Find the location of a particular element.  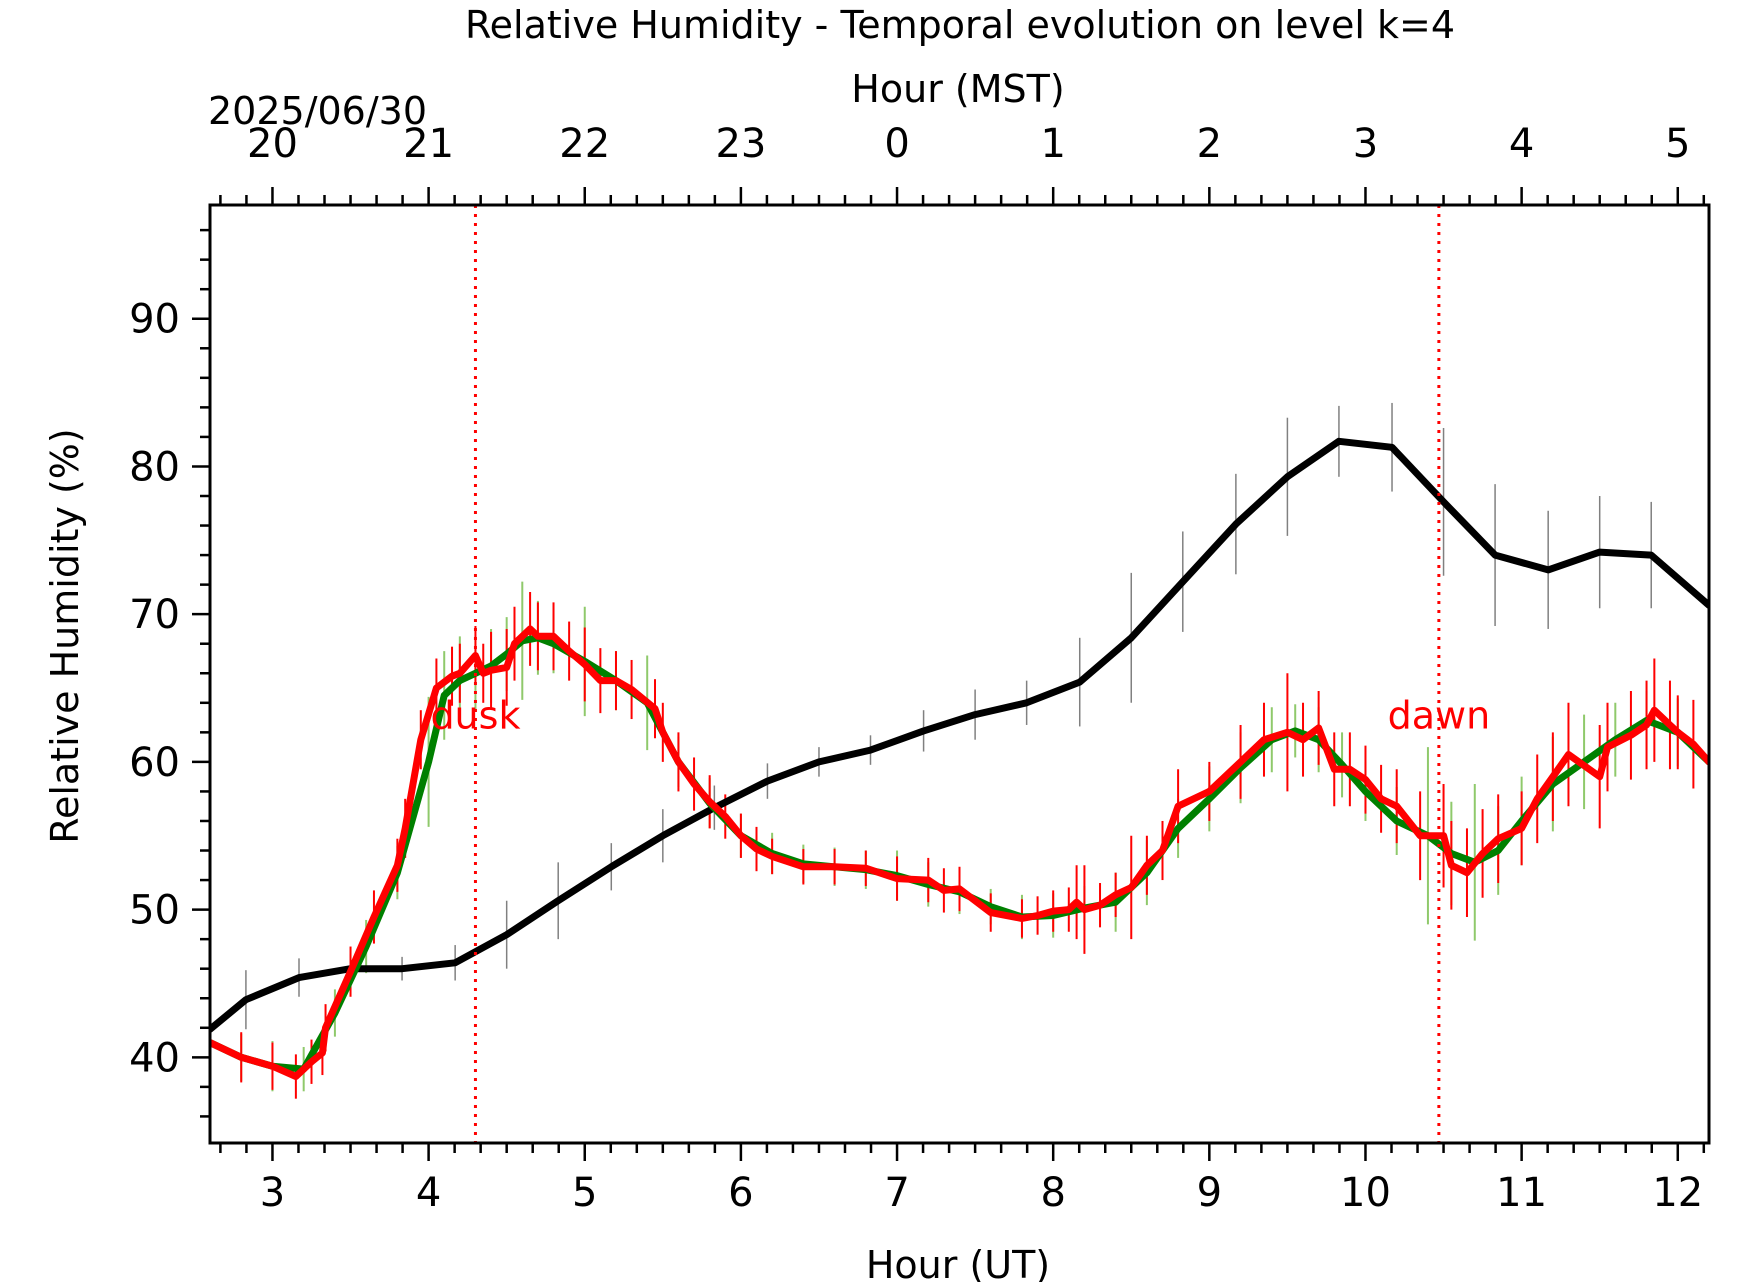

x-tick-label: 4 is located at coordinates (428, 1193).